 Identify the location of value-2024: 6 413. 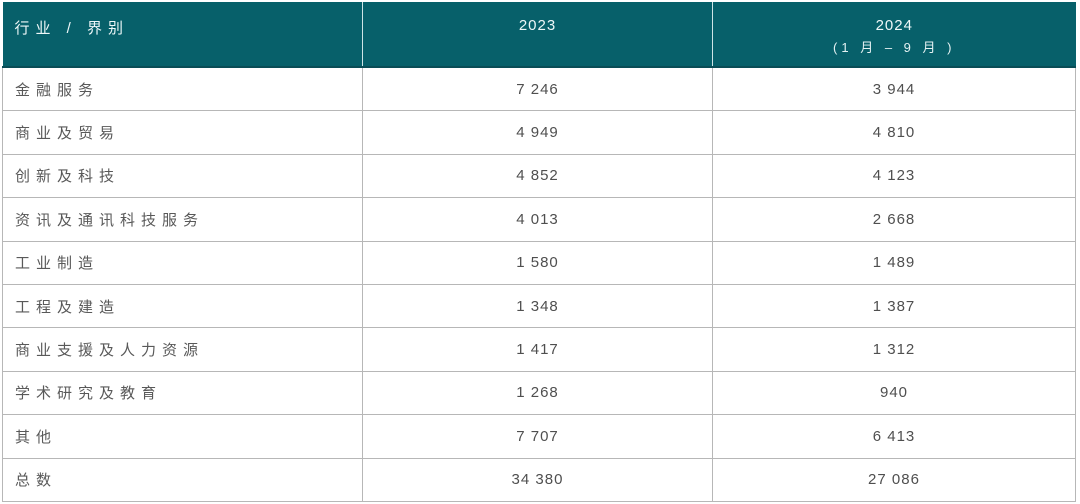
(894, 436).